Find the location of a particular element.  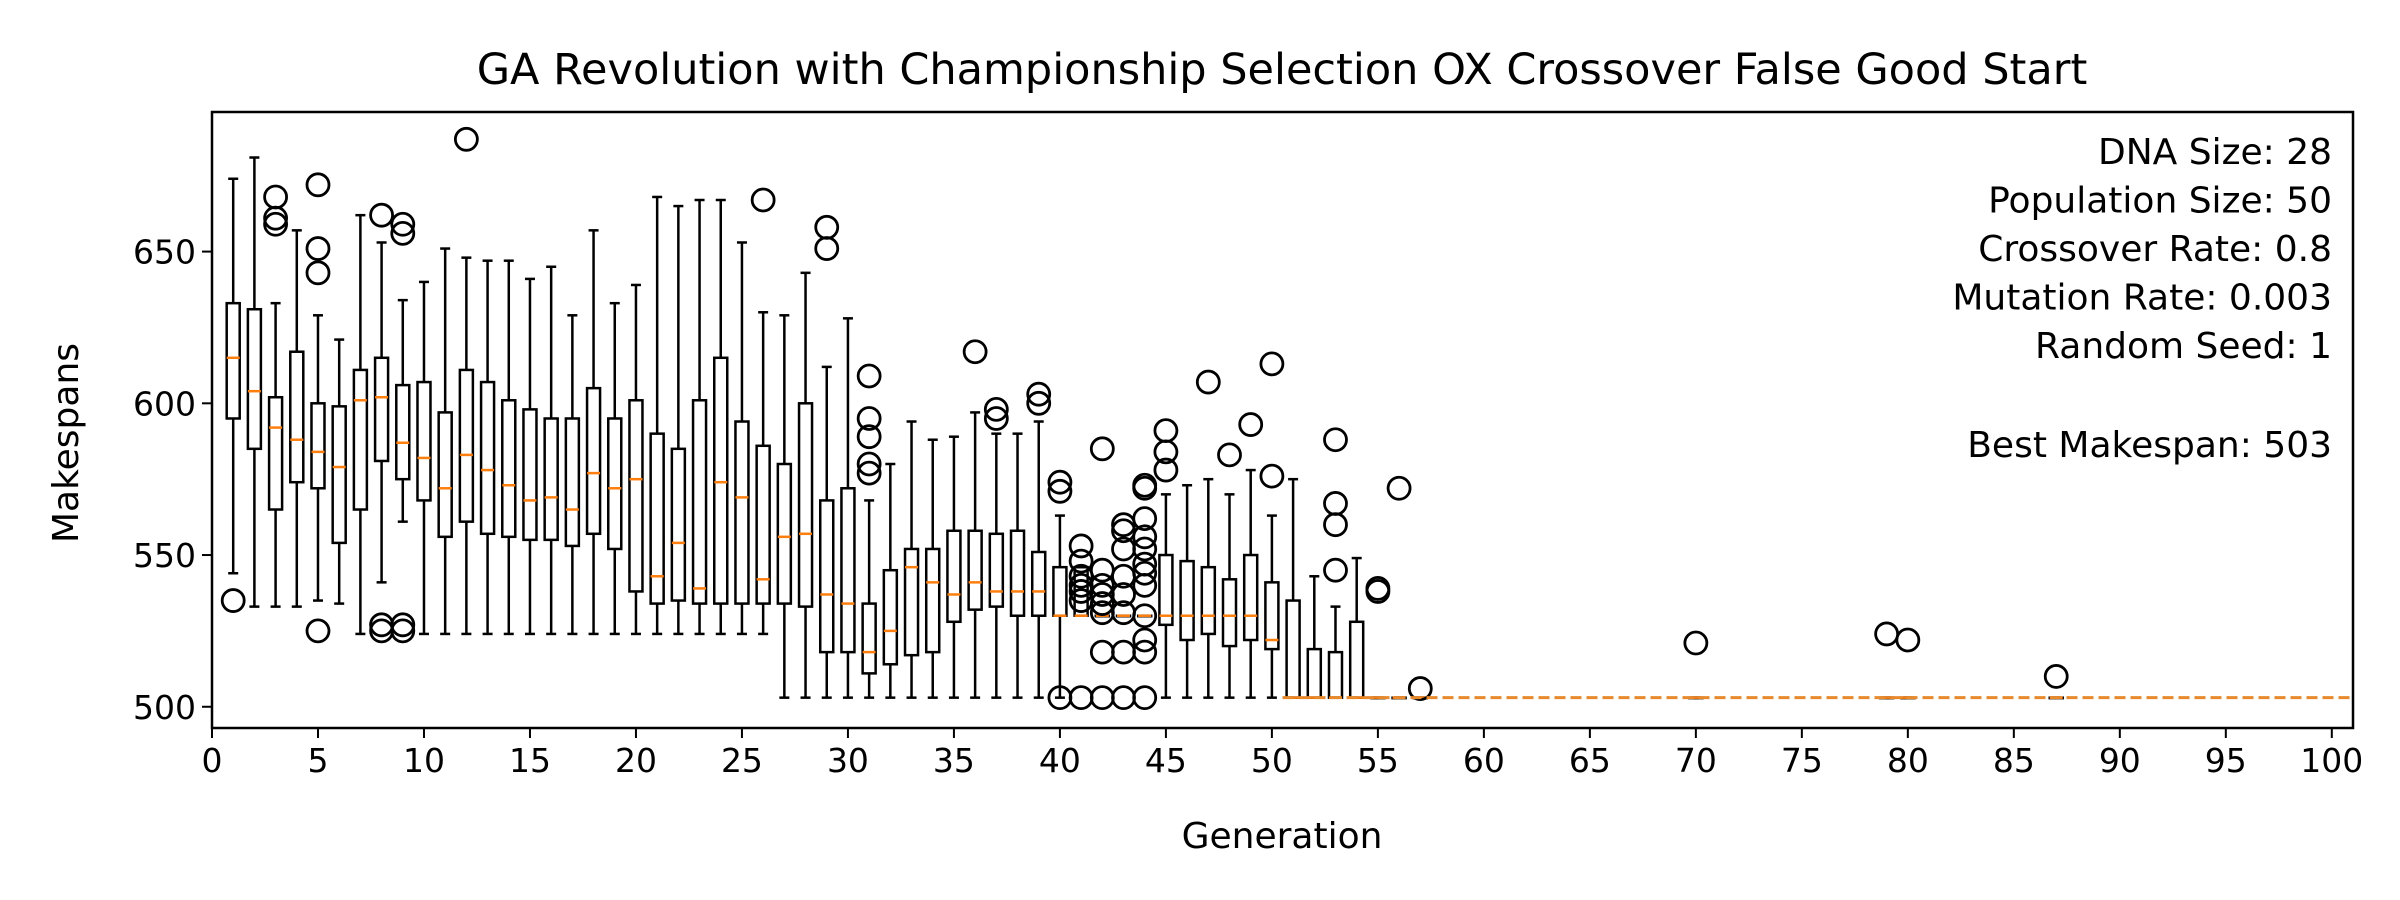

y-tick-label: 650 is located at coordinates (164, 252).